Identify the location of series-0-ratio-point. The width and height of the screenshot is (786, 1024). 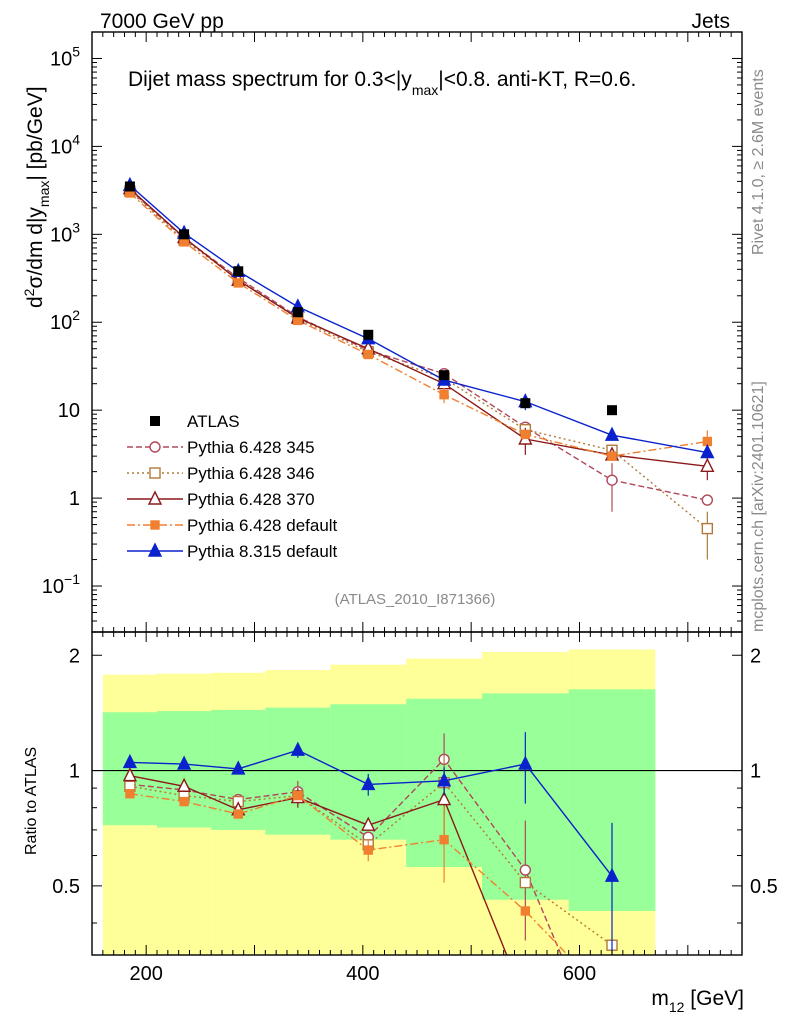
(525, 870).